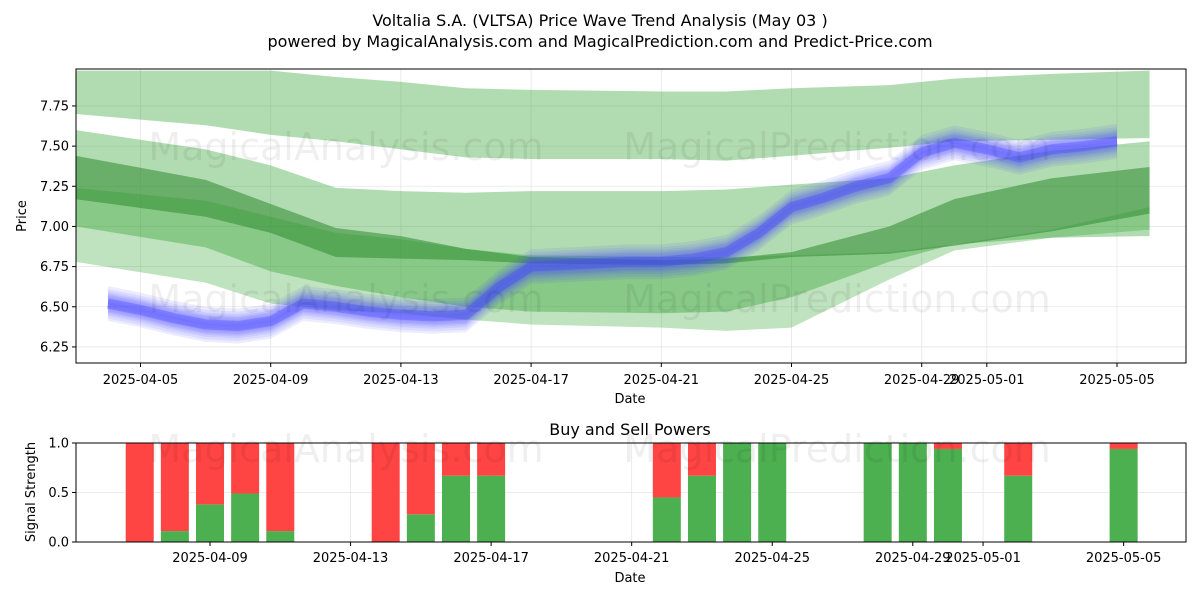 The width and height of the screenshot is (1200, 600). I want to click on upper-wave-band, so click(613, 115).